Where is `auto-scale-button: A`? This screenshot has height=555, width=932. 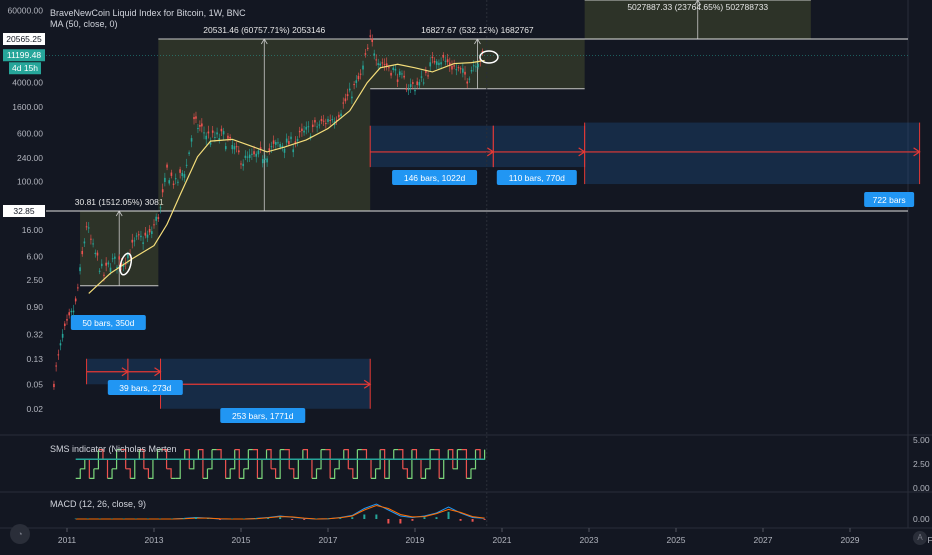
auto-scale-button: A is located at coordinates (920, 538).